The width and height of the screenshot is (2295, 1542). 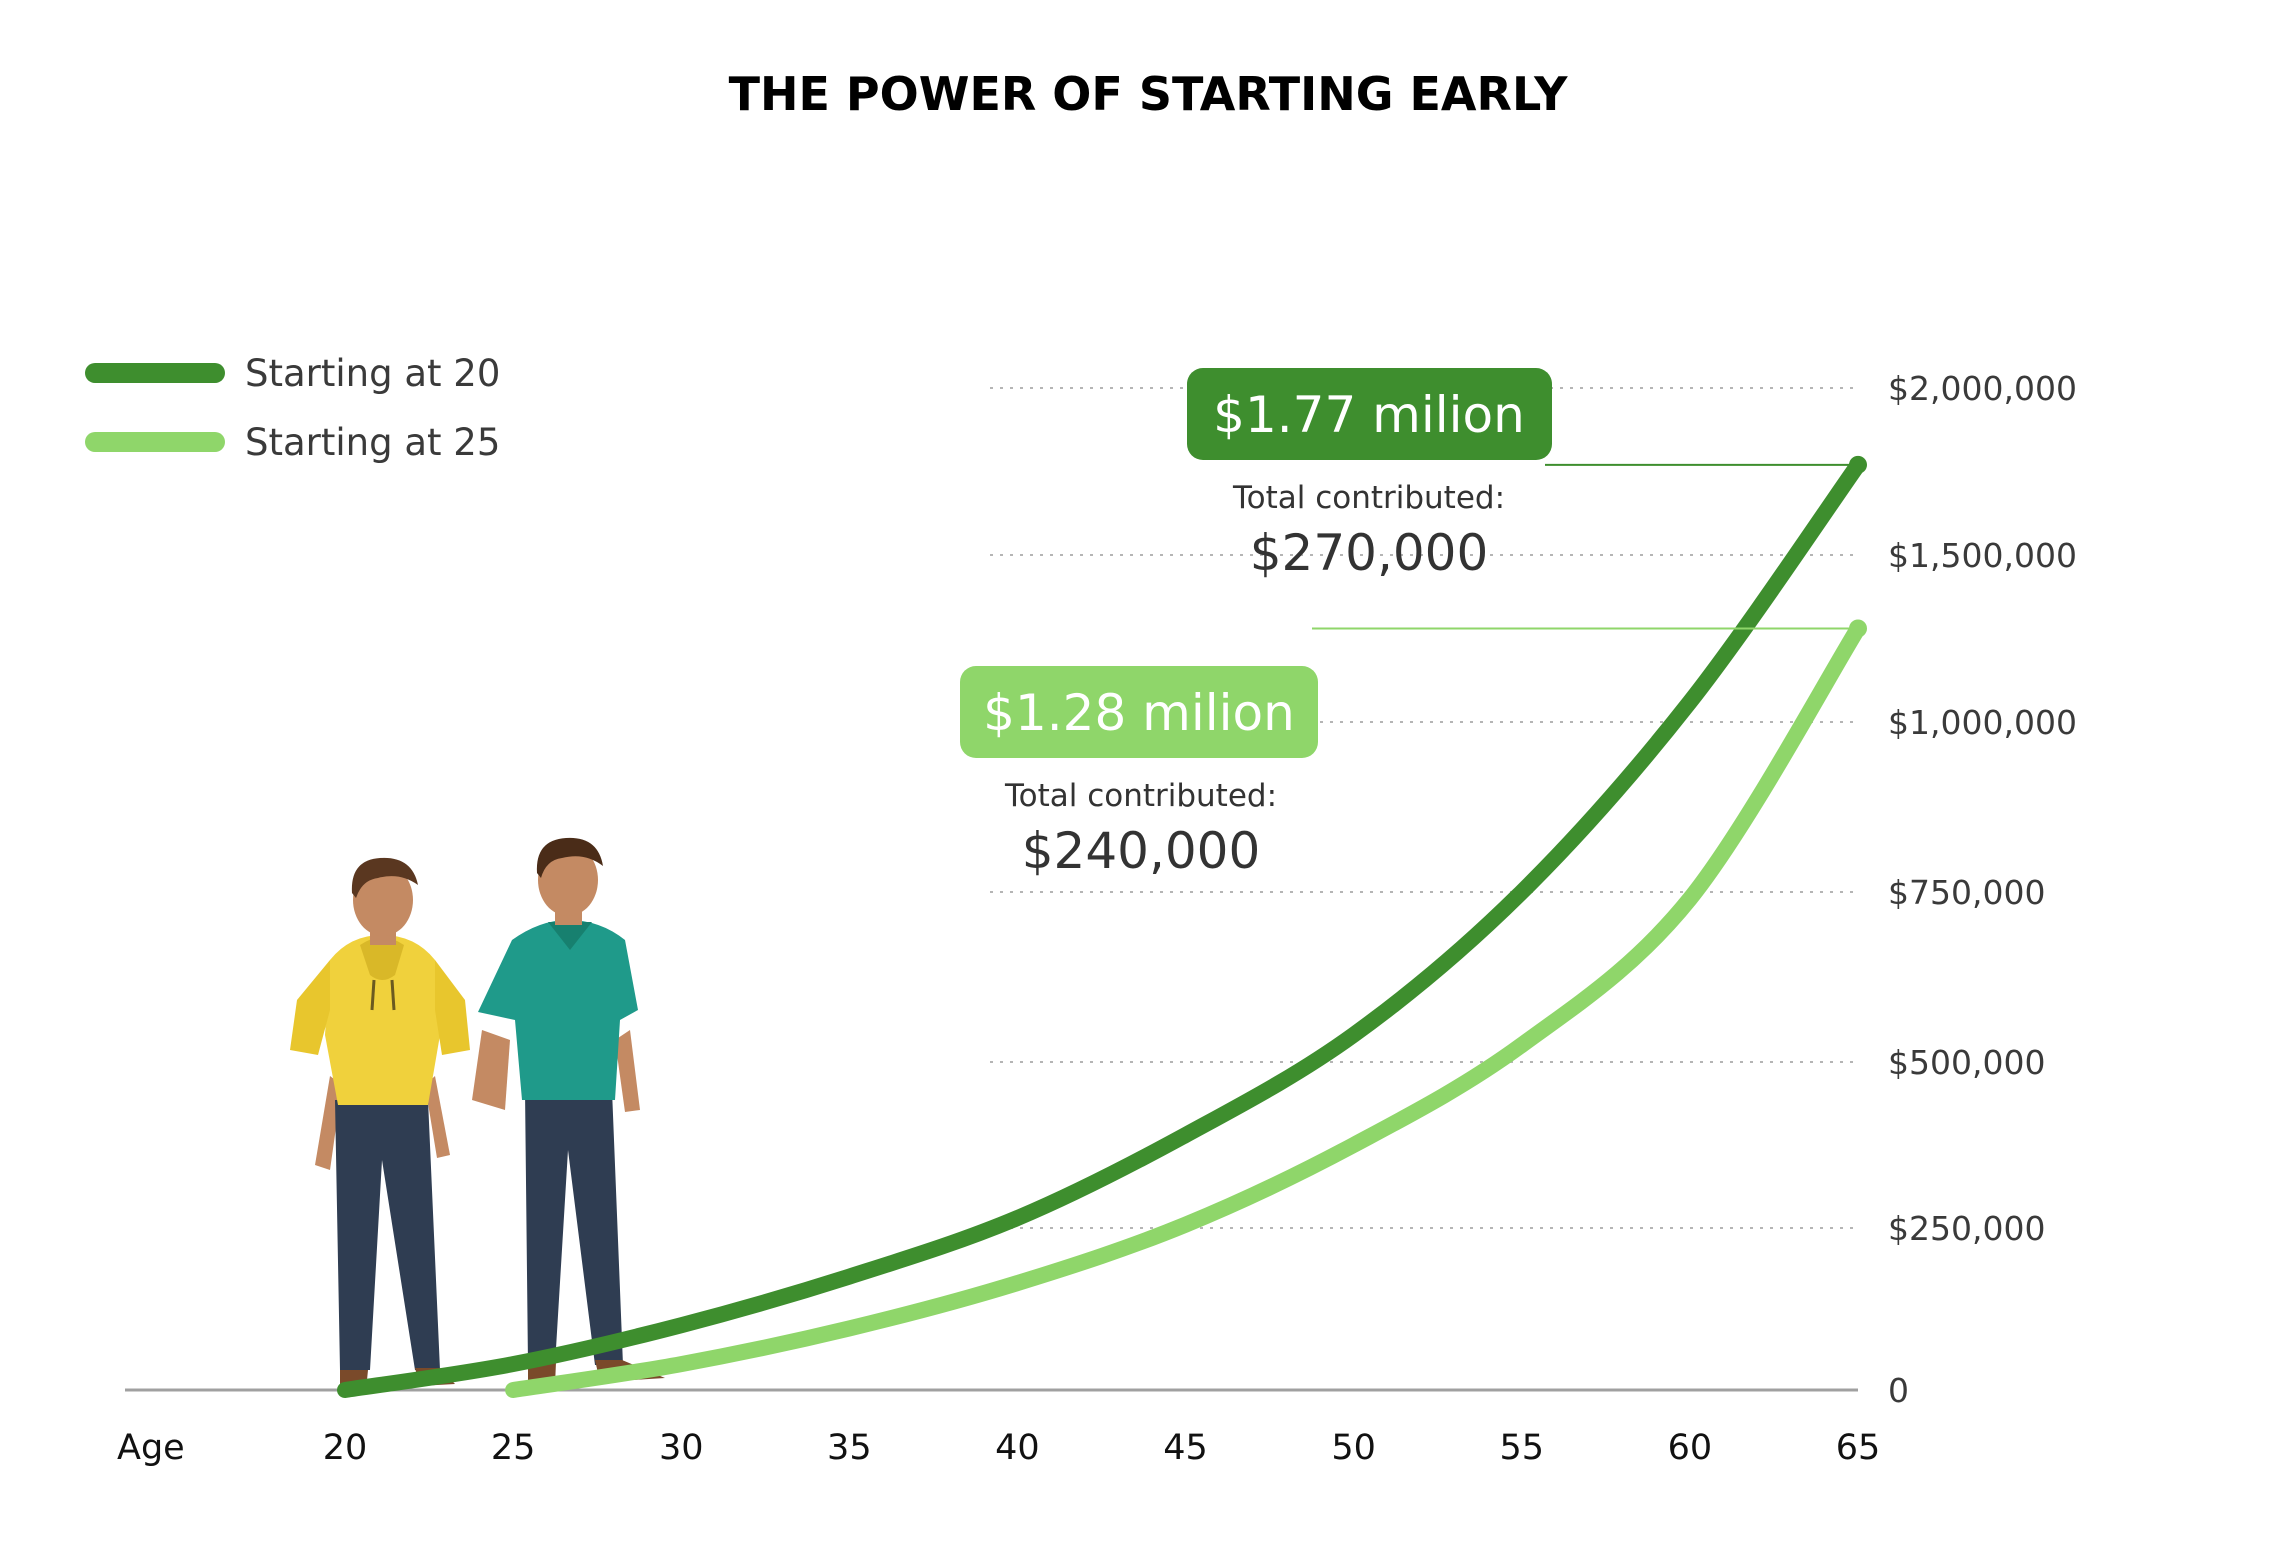 What do you see at coordinates (1141, 851) in the screenshot?
I see `callout-amount-starting-25: $240,000` at bounding box center [1141, 851].